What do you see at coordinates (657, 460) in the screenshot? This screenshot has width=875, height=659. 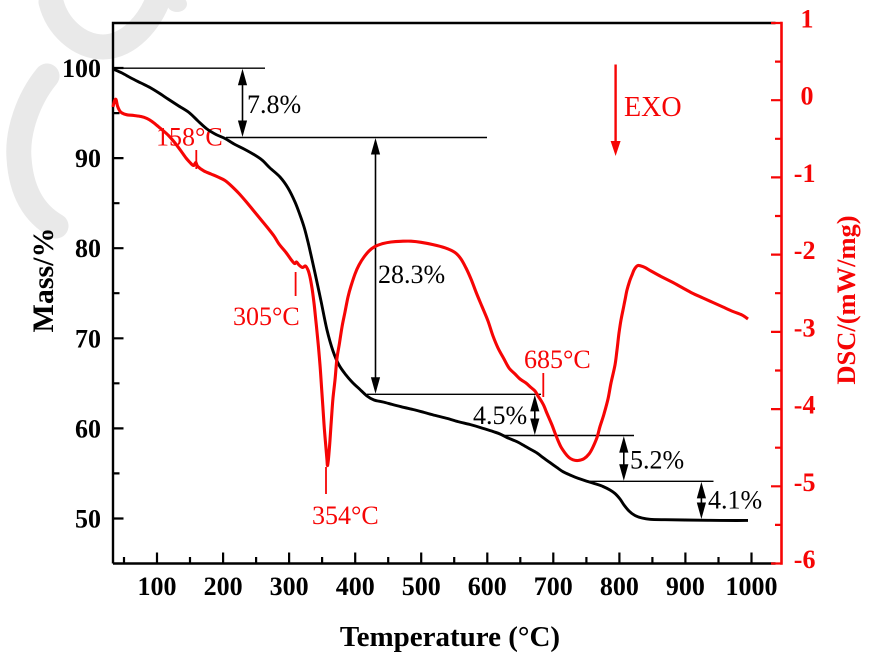 I see `svg-text: 5.2%` at bounding box center [657, 460].